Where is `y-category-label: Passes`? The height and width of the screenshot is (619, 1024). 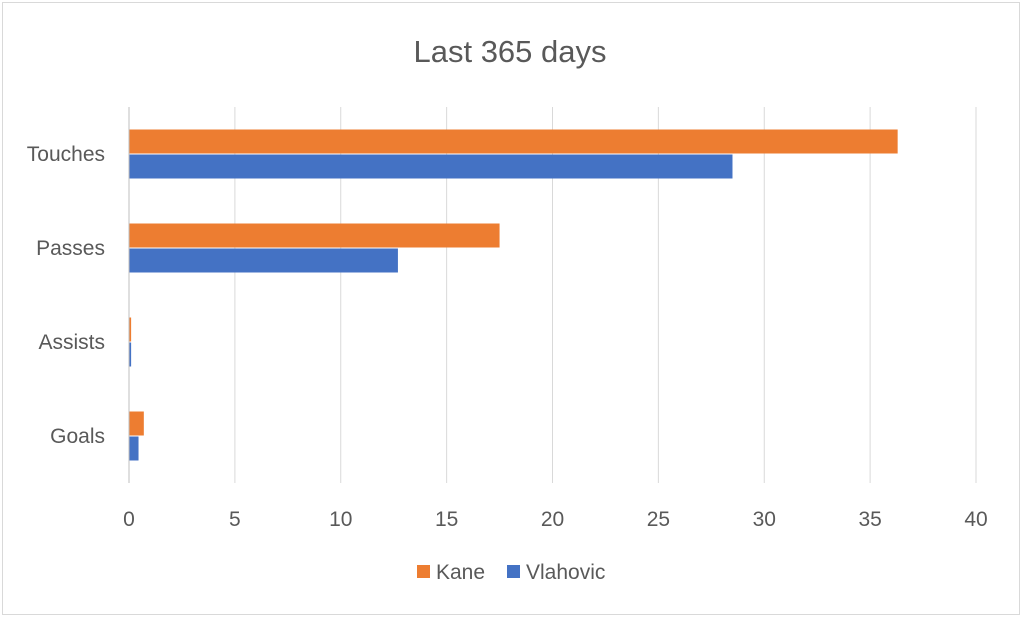
y-category-label: Passes is located at coordinates (70, 248).